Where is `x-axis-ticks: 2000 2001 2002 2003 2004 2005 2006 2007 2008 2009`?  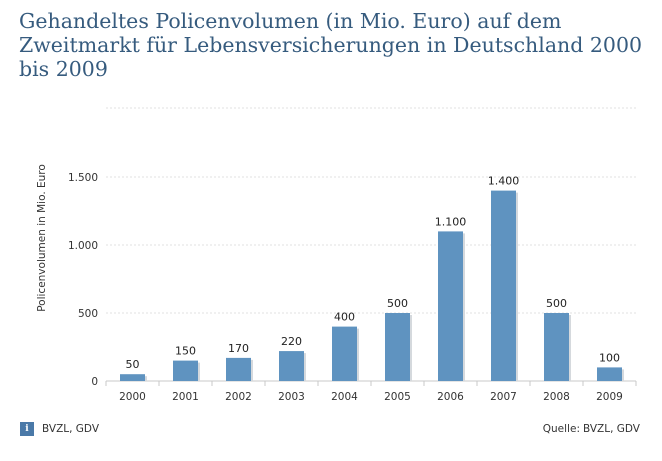
x-axis-ticks: 2000 2001 2002 2003 2004 2005 2006 2007 2008 2009 is located at coordinates (371, 392).